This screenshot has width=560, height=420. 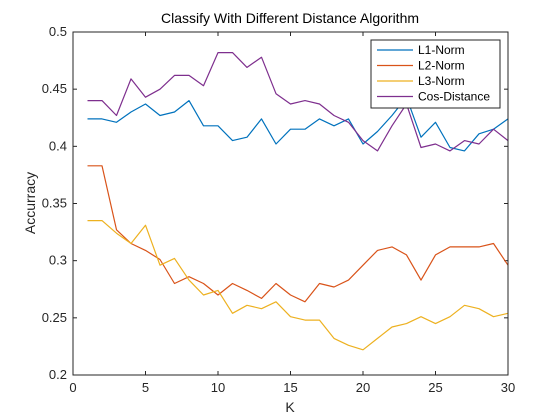 I want to click on x-tick-label: 20, so click(x=363, y=387).